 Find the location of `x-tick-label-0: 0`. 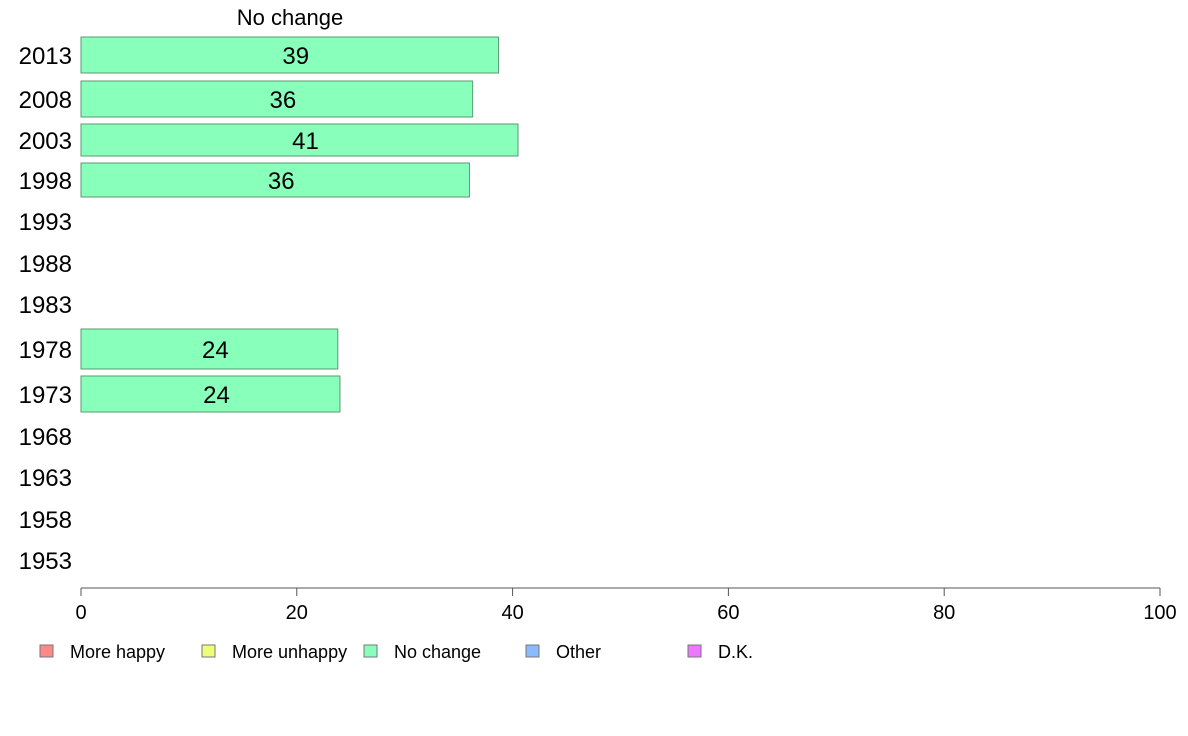

x-tick-label-0: 0 is located at coordinates (80, 613).